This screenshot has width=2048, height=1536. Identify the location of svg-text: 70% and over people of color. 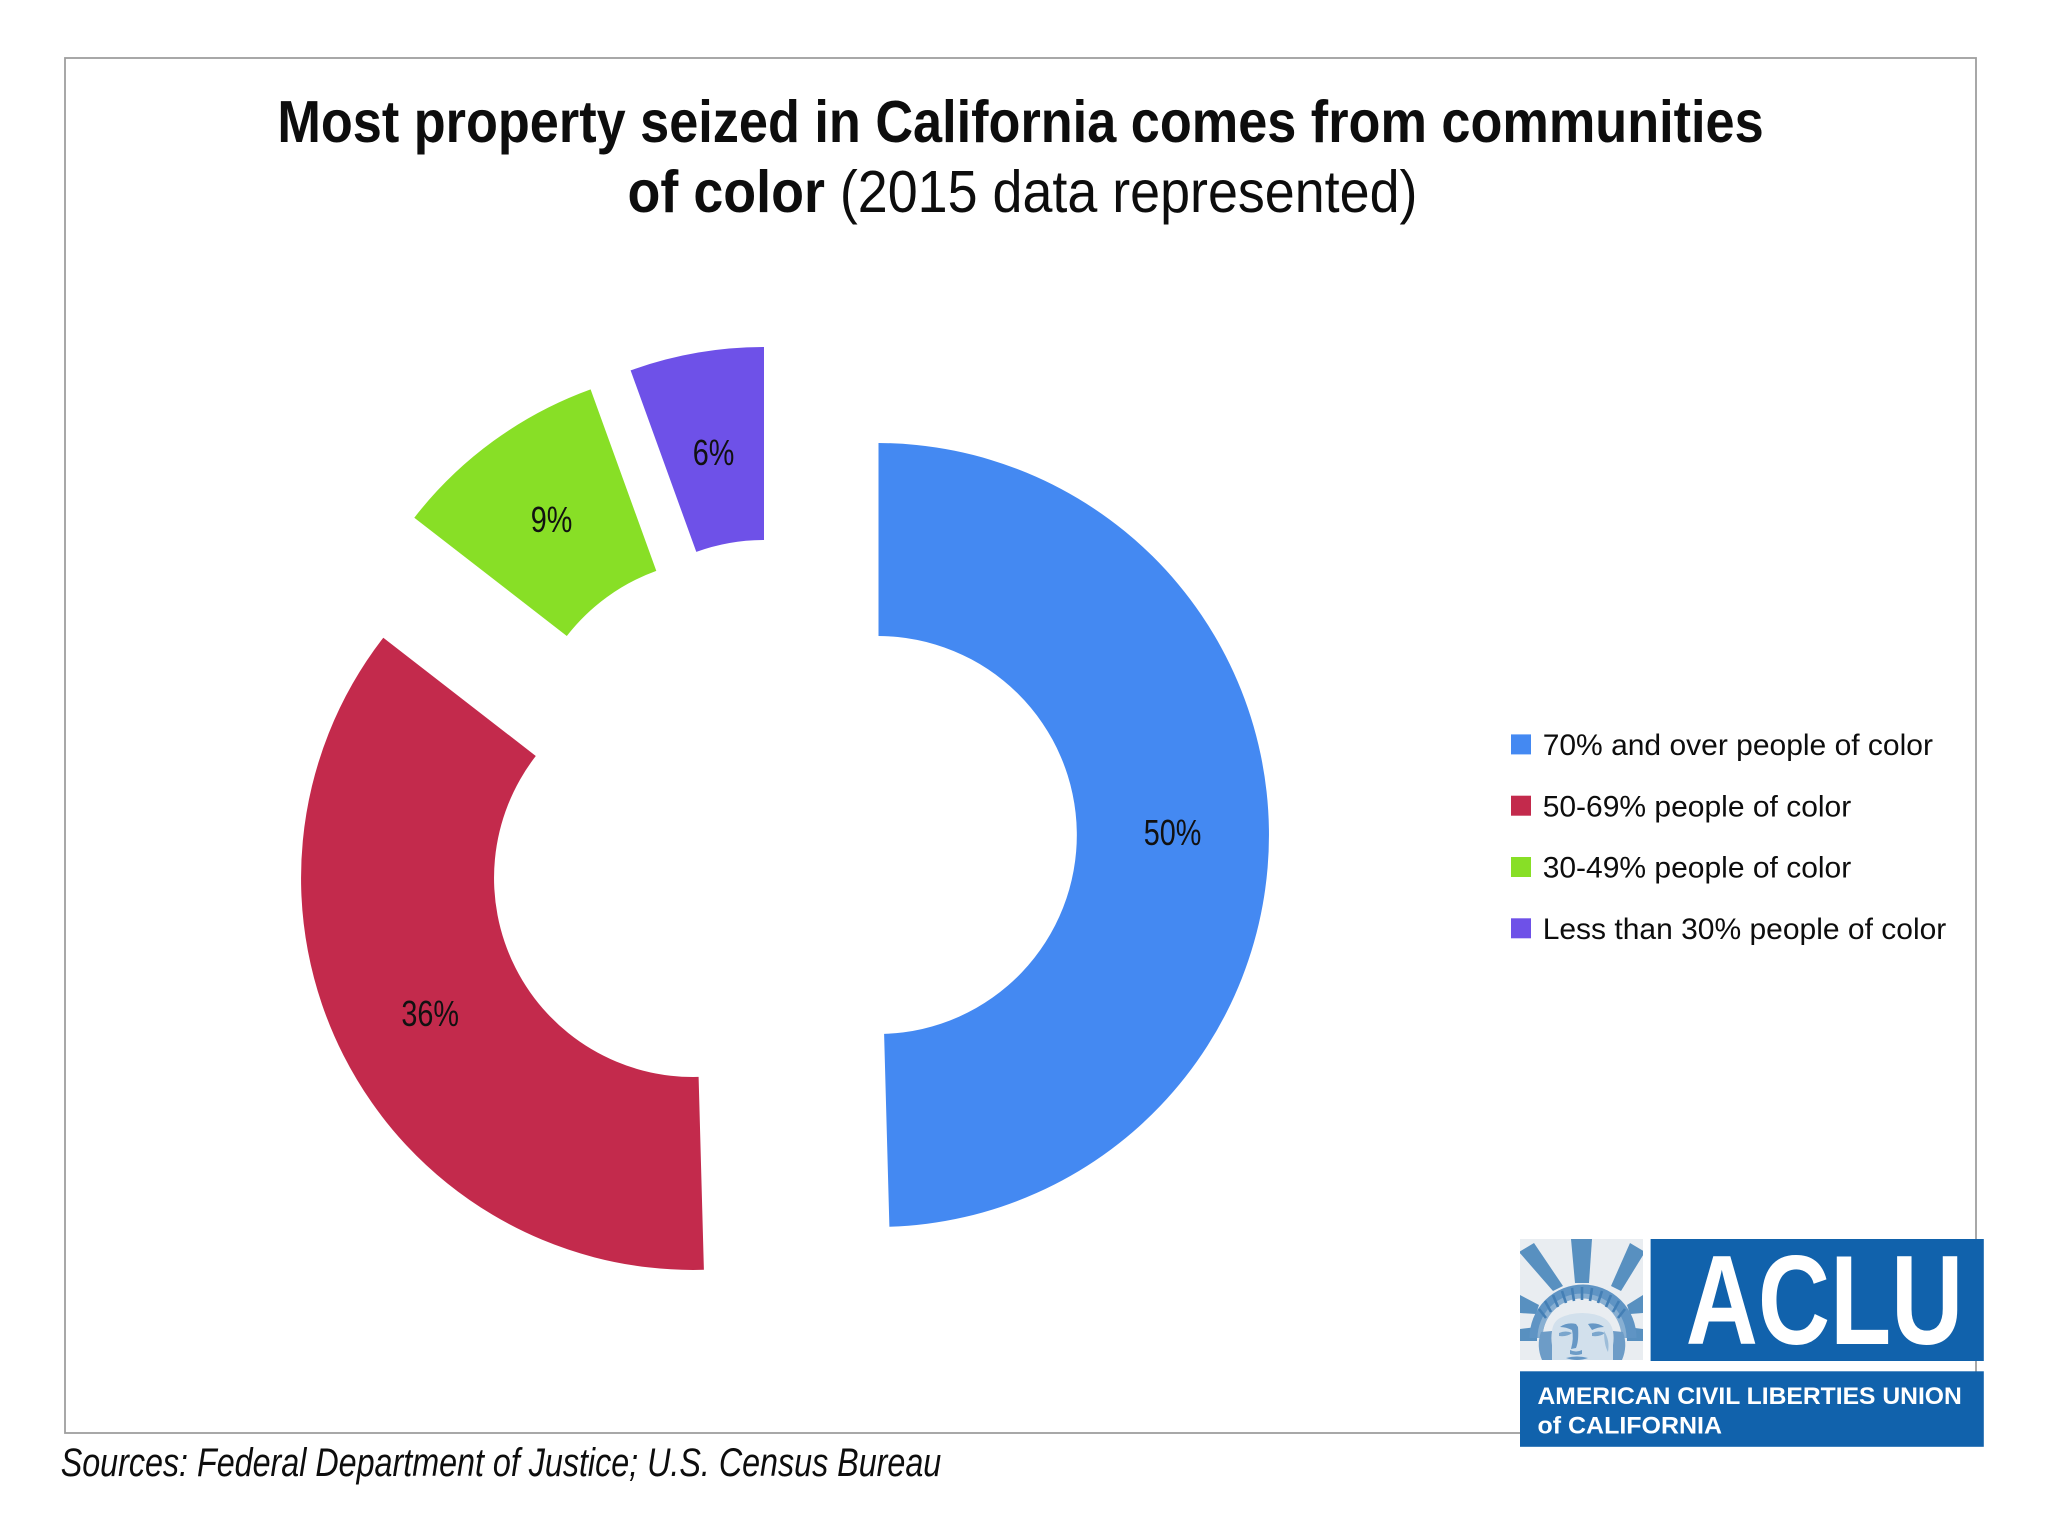
(1738, 745).